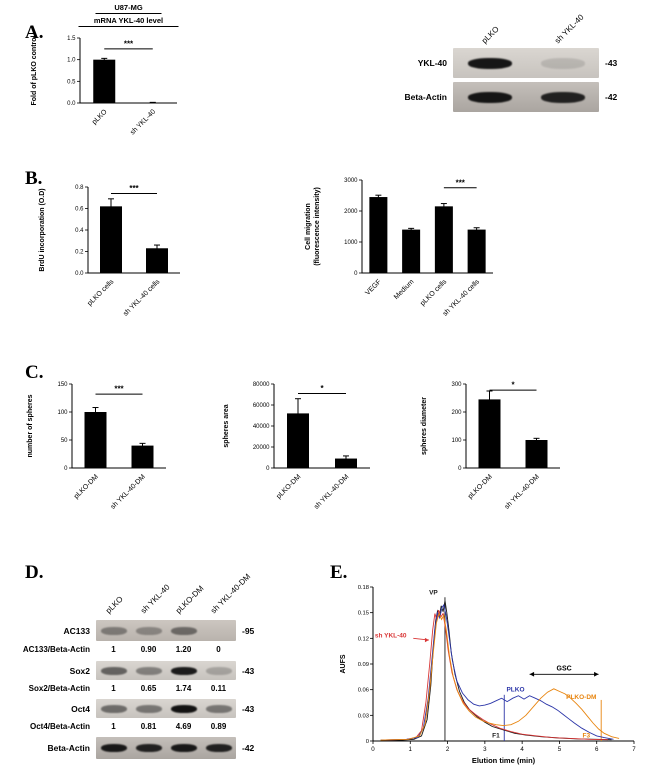 The width and height of the screenshot is (650, 777). What do you see at coordinates (485, 749) in the screenshot?
I see `svg-text: 3` at bounding box center [485, 749].